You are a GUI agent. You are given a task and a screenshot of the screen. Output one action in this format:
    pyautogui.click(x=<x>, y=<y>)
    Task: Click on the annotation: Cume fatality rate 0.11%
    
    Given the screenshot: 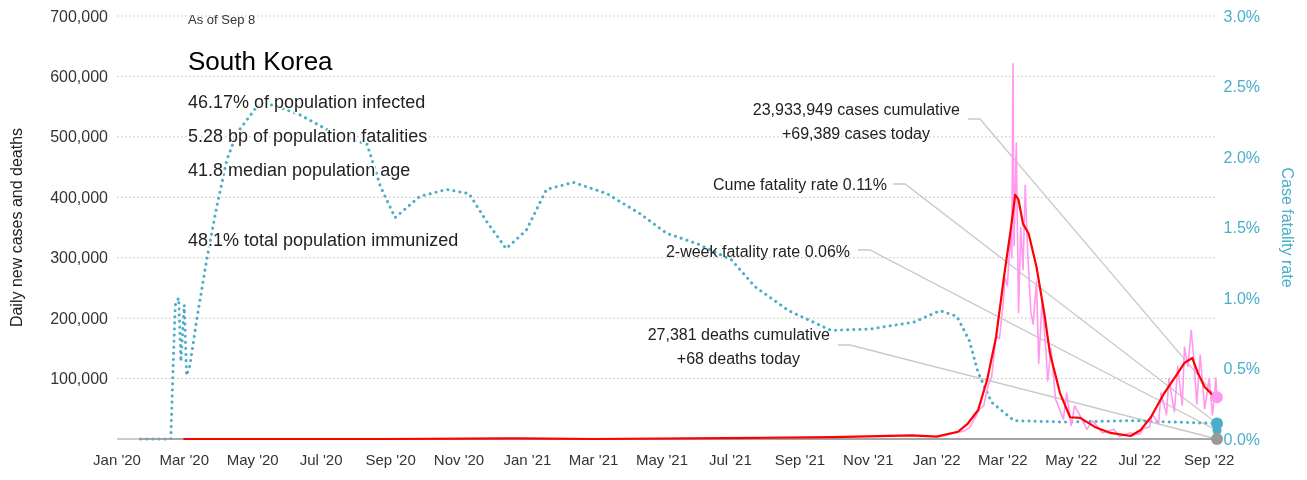 What is the action you would take?
    pyautogui.click(x=799, y=184)
    